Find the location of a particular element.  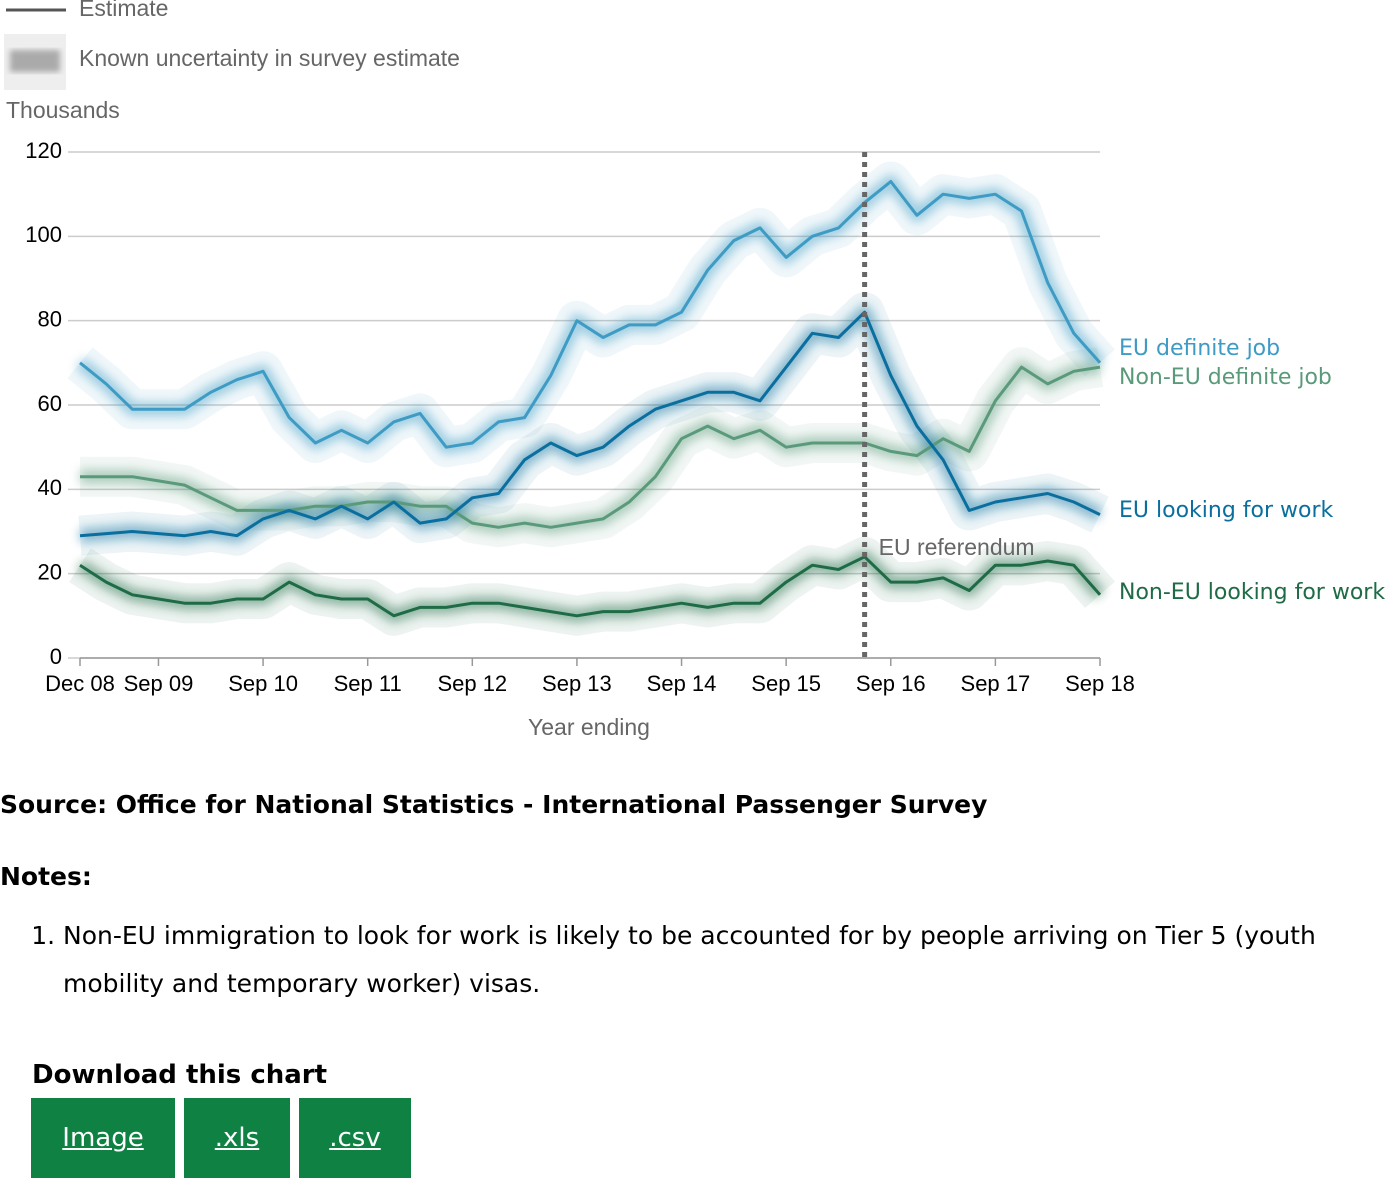

x-tick-label: Sep 15 is located at coordinates (786, 683).